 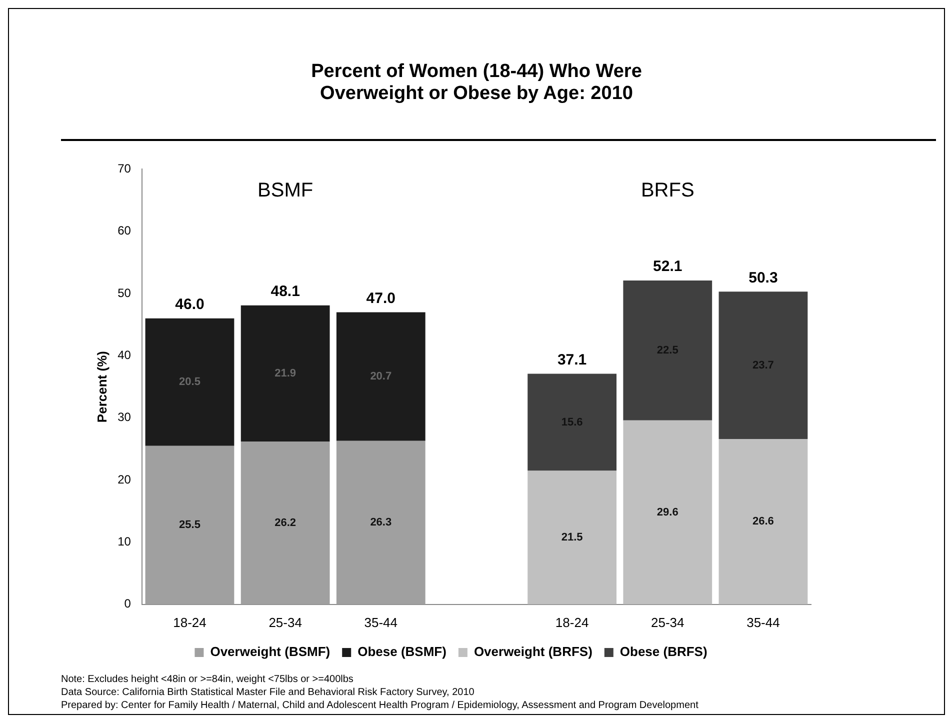 What do you see at coordinates (379, 705) in the screenshot?
I see `text: Prepared by: Center for Family Health / Maternal, Child and Adolescent Health Program / Epidemiology, Assessment and Program Development` at bounding box center [379, 705].